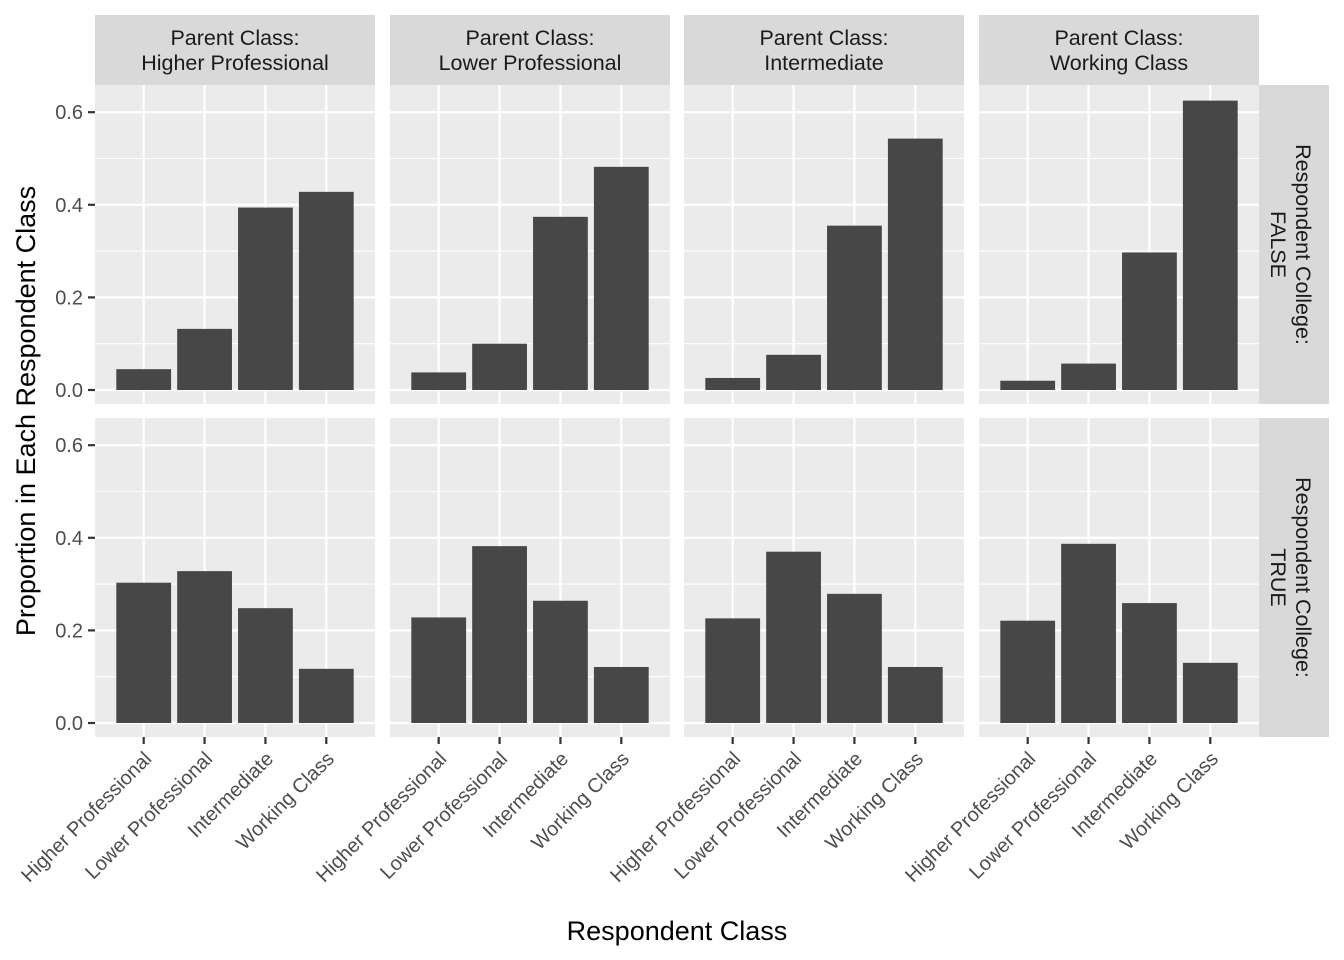 The image size is (1344, 960). What do you see at coordinates (1119, 63) in the screenshot?
I see `column-strip-label: Working Class` at bounding box center [1119, 63].